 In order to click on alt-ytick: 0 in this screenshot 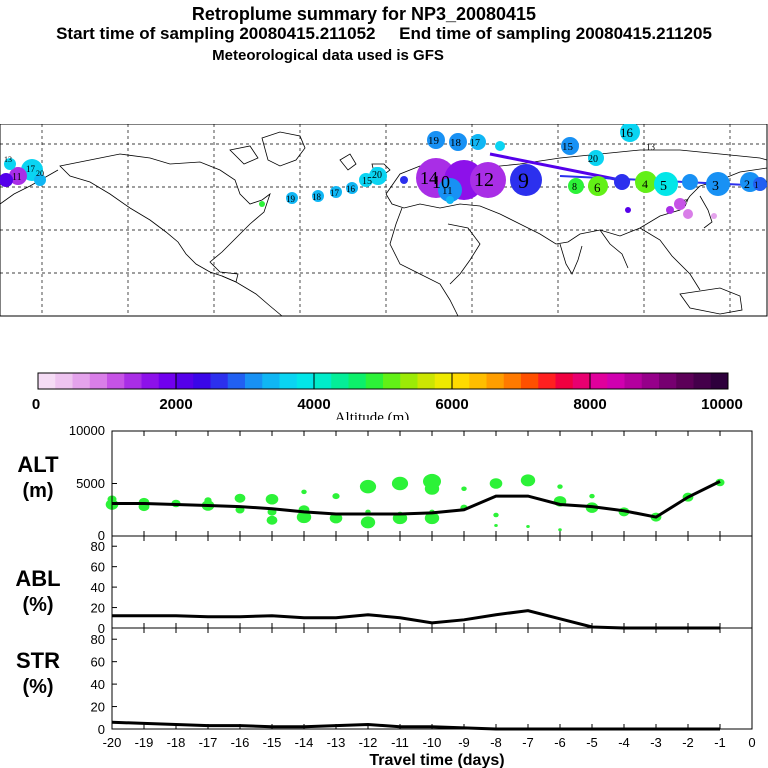, I will do `click(101, 535)`.